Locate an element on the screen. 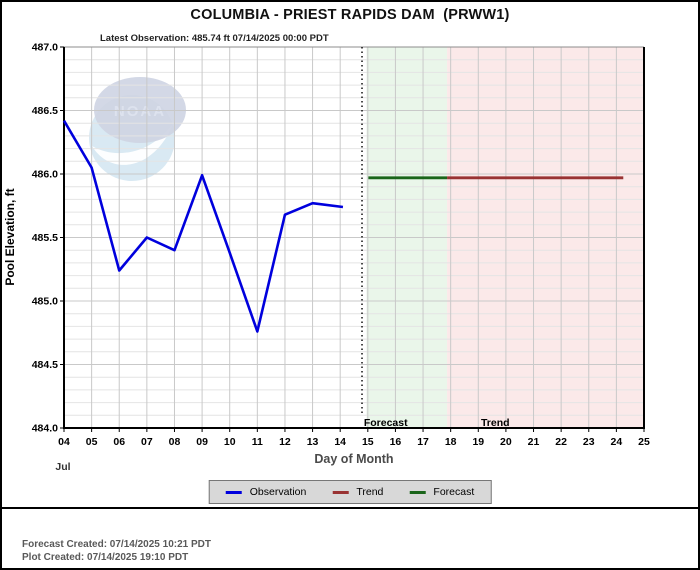 The width and height of the screenshot is (700, 570). svg-text: 20 is located at coordinates (506, 442).